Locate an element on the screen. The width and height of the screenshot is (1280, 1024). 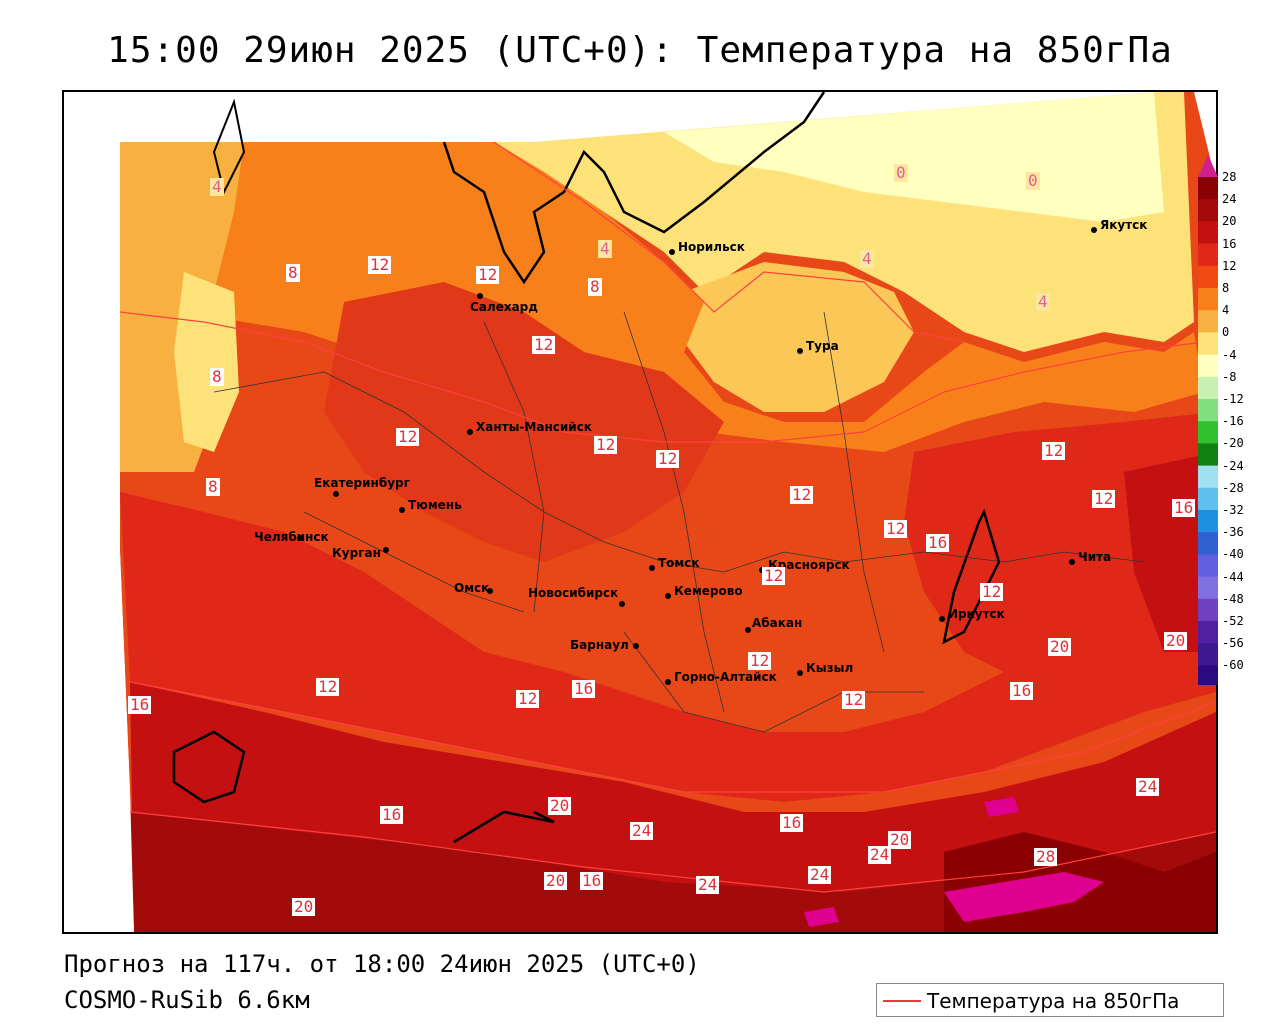
colorbar-tick-label: -52 is located at coordinates (1233, 621).